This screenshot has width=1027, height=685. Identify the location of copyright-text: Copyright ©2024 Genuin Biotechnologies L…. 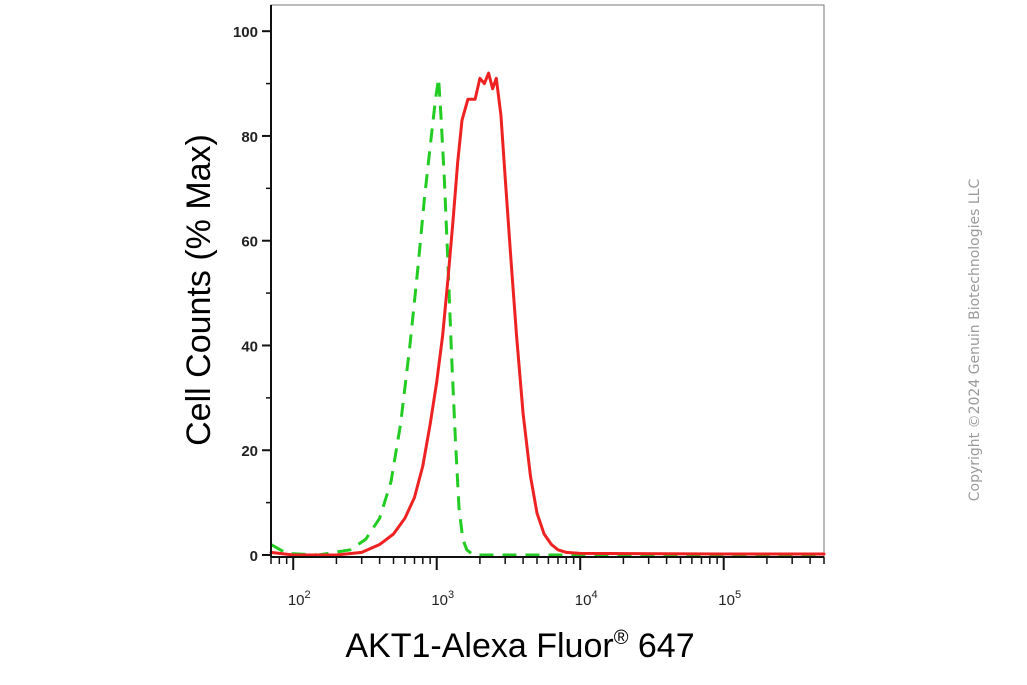
(975, 340).